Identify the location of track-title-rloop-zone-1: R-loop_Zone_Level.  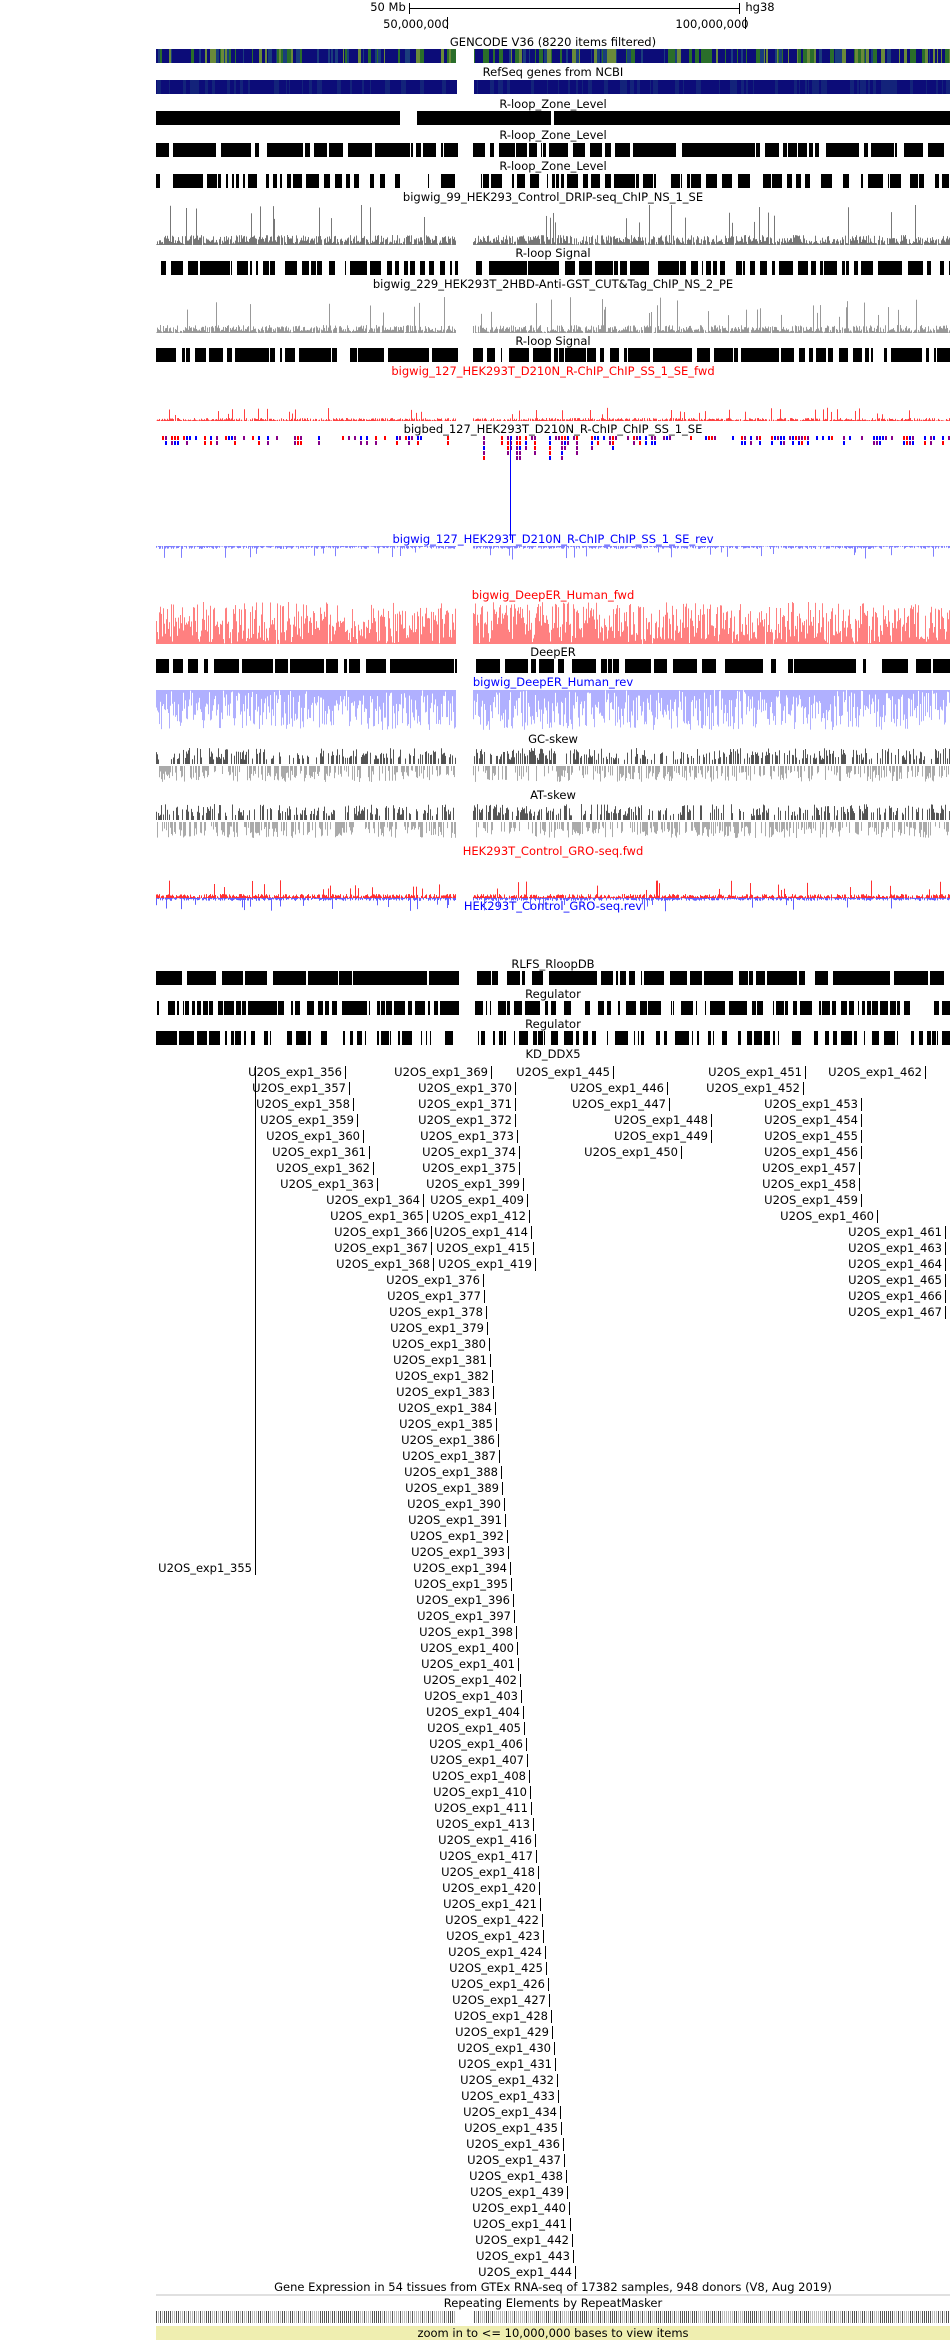
(553, 104).